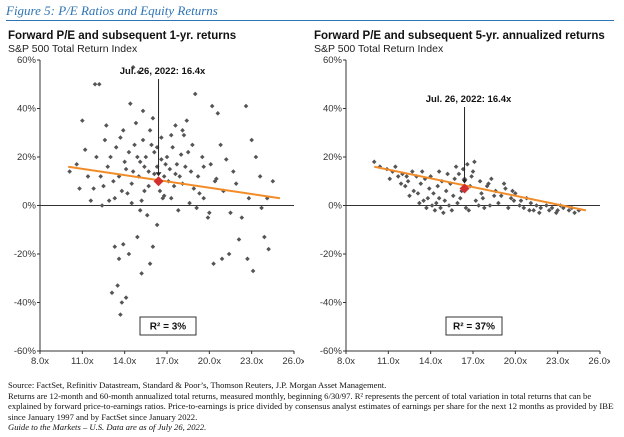 Image resolution: width=624 pixels, height=437 pixels. I want to click on x-tick-label: 14.0x, so click(124, 361).